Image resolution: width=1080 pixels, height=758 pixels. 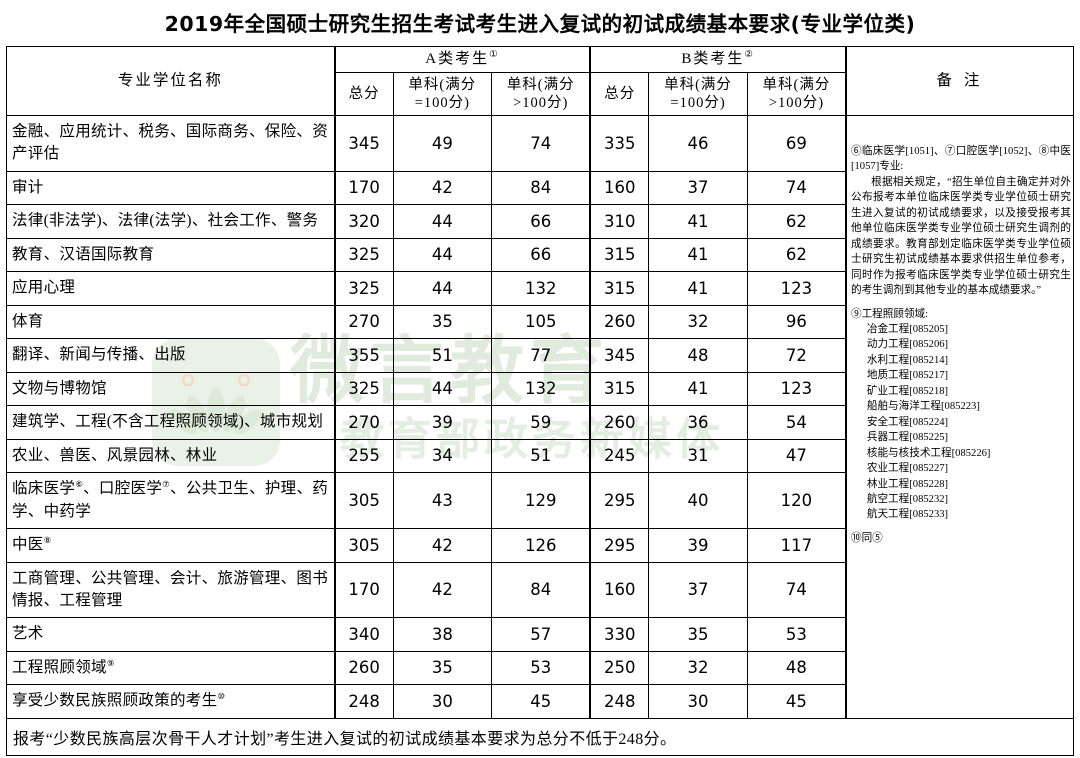 I want to click on header-group-a-label: A类考生, so click(x=457, y=59).